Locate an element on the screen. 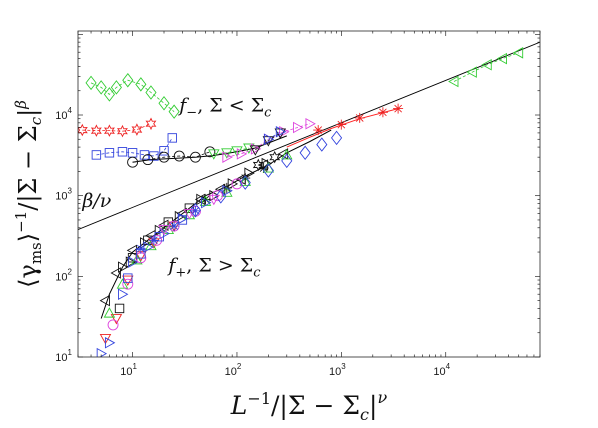 This screenshot has width=598, height=428. f-minus-annotation: f−, Σ < Σc is located at coordinates (224, 108).